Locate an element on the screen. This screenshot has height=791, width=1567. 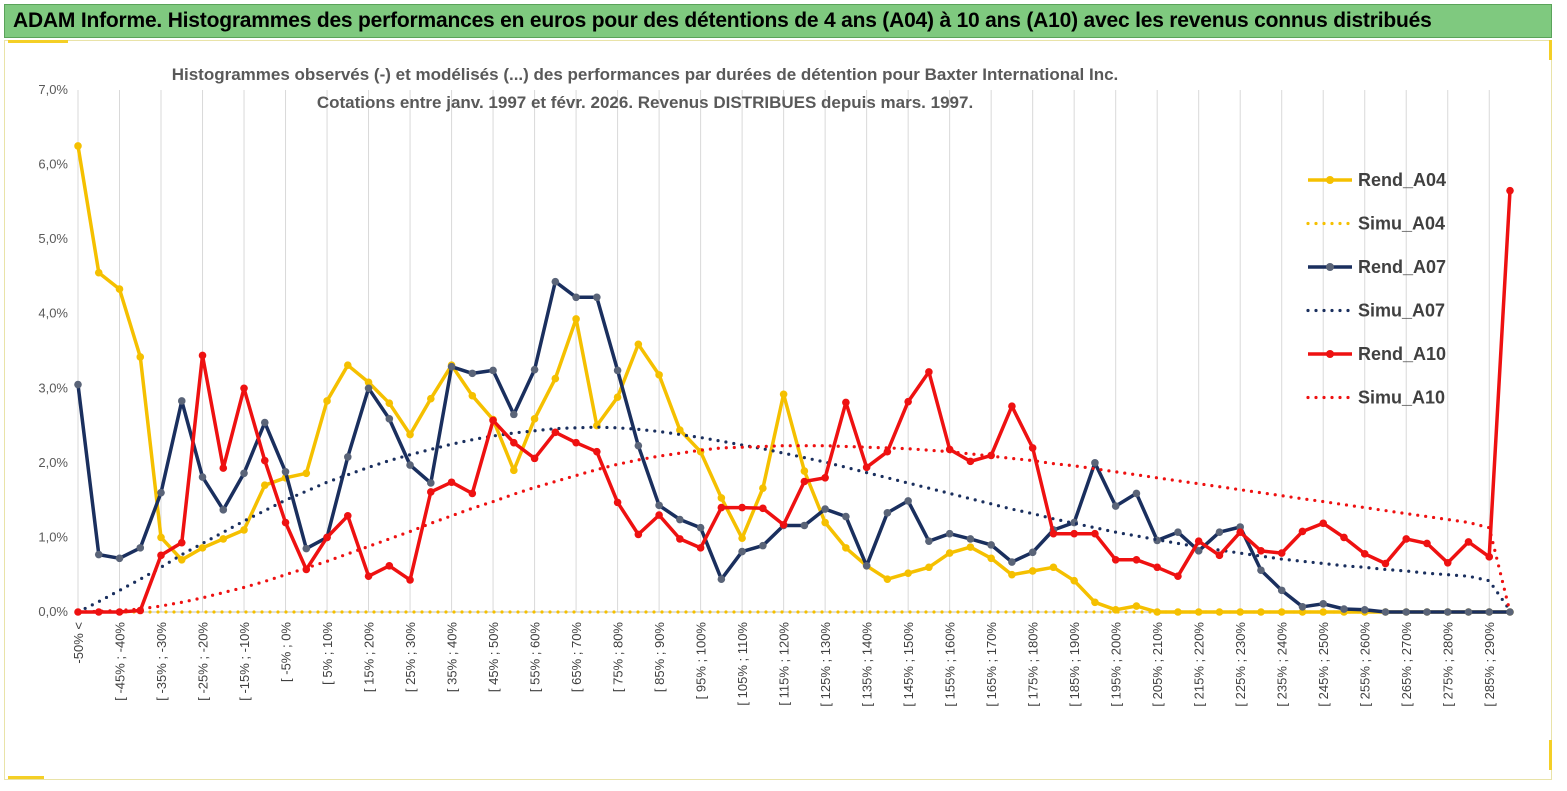
frame-corner-mark is located at coordinates (1550, 50).